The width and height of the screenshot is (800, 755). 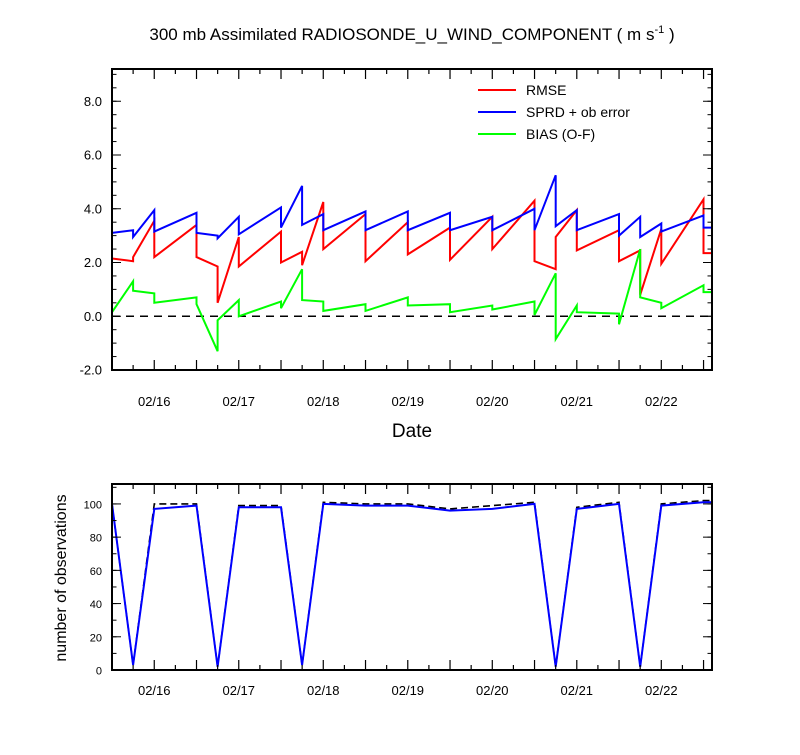 What do you see at coordinates (93, 262) in the screenshot?
I see `top-y-tick-label: 2.0` at bounding box center [93, 262].